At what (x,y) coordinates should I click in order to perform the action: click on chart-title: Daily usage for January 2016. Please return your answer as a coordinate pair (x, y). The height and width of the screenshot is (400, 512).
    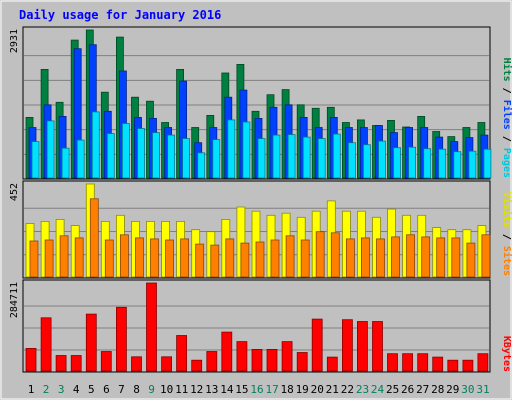
    Looking at the image, I should click on (120, 15).